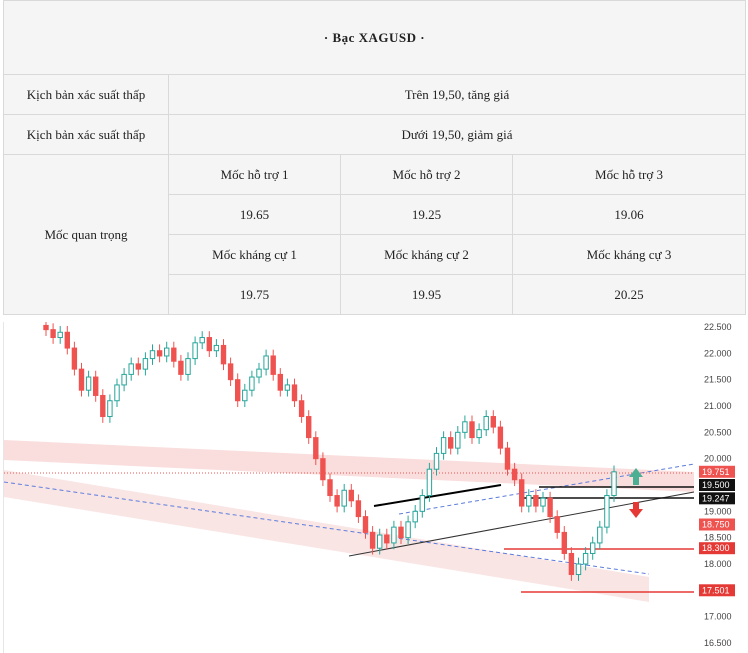 The width and height of the screenshot is (748, 653). What do you see at coordinates (717, 531) in the screenshot?
I see `price-tags: 19.751 19.500 19.247 18.750 18.300 17.501` at bounding box center [717, 531].